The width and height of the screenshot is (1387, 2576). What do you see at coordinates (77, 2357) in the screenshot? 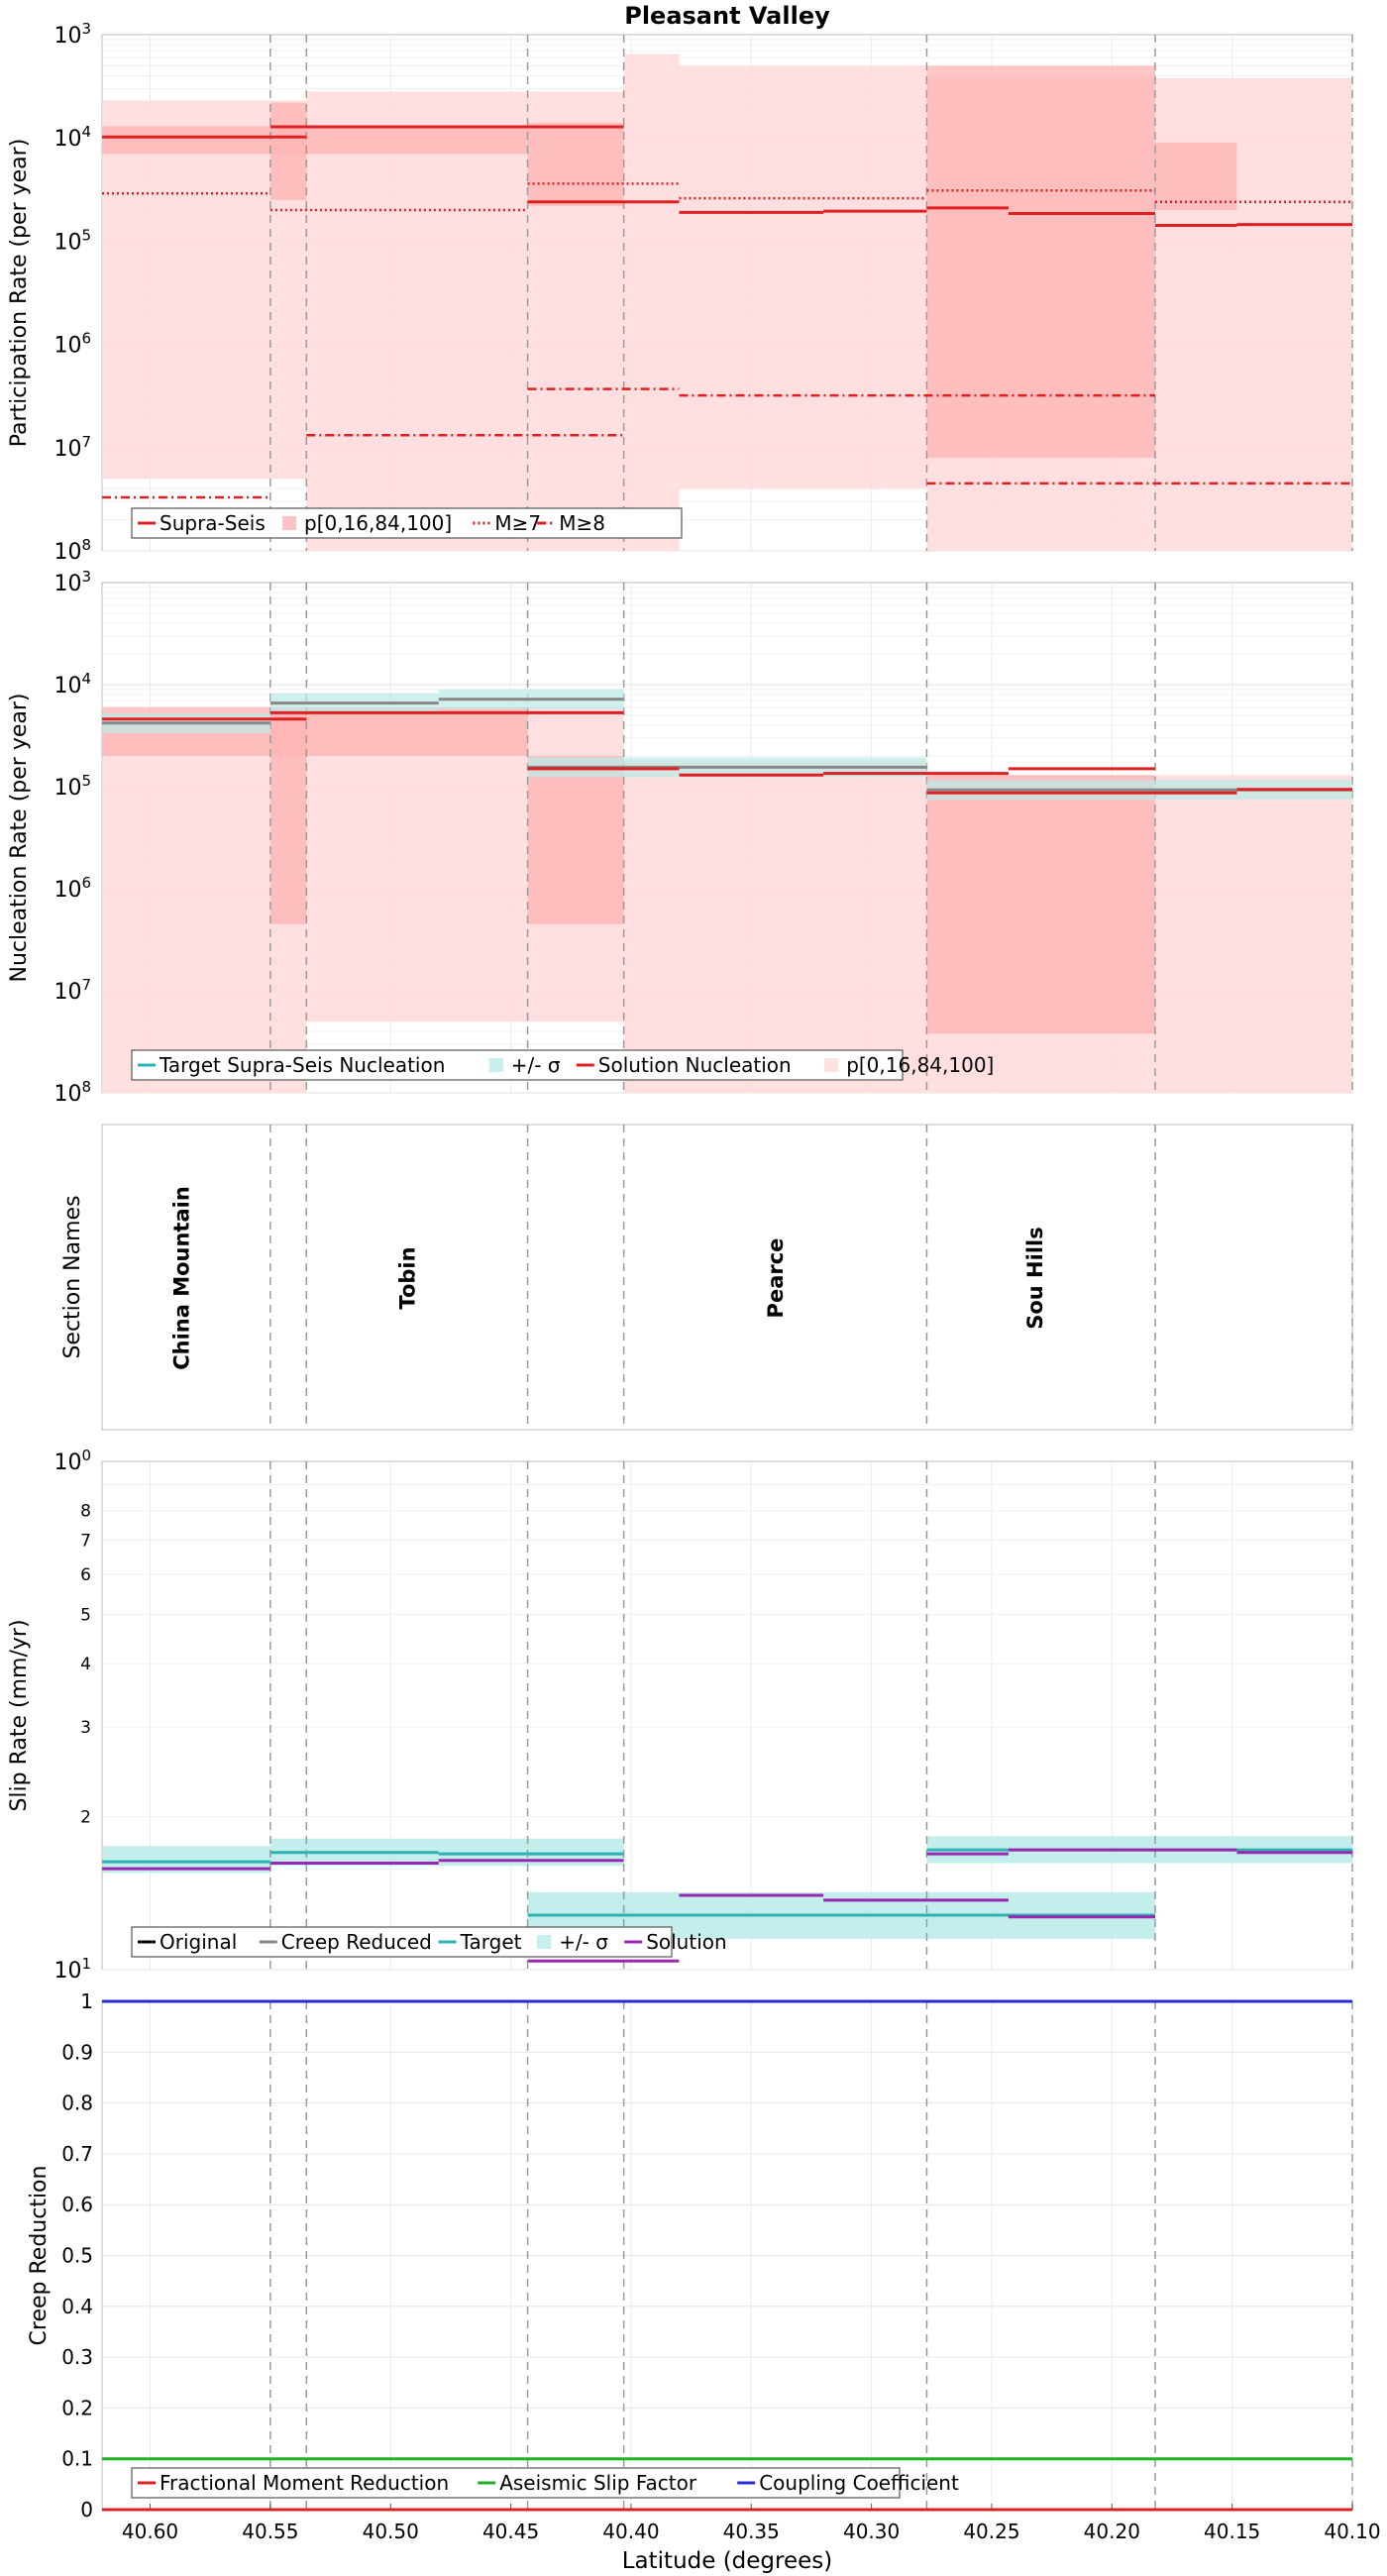
I see `y-tick-label: 0.3` at bounding box center [77, 2357].